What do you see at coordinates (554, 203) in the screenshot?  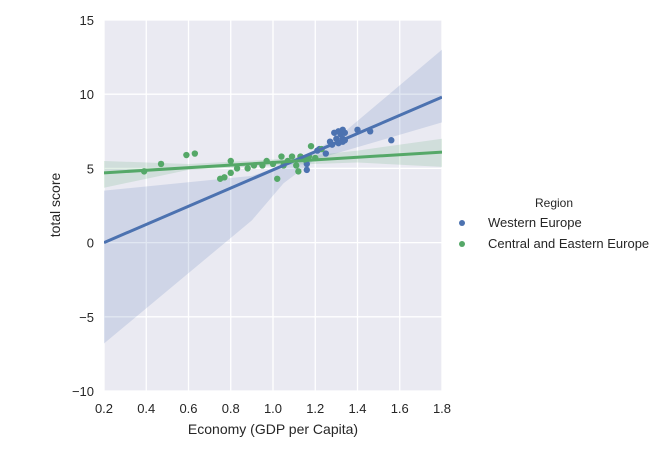 I see `legend-title: Region` at bounding box center [554, 203].